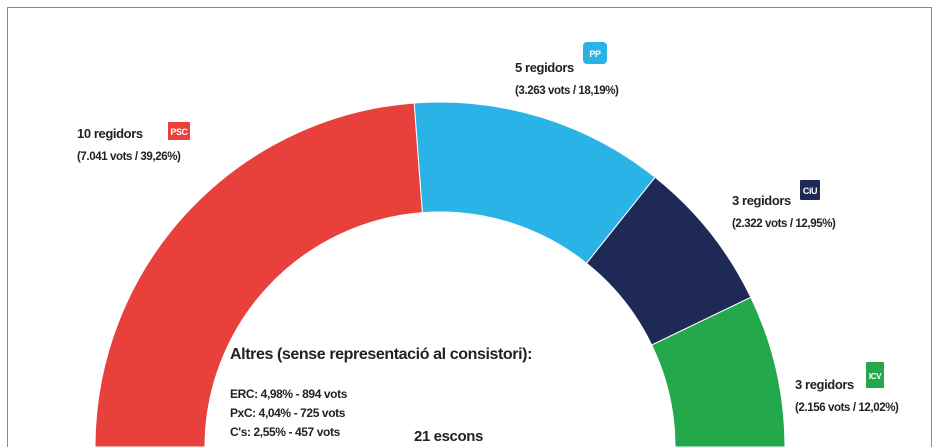 This screenshot has width=939, height=447. What do you see at coordinates (285, 432) in the screenshot?
I see `others-item: C's: 2,55% - 457 vots` at bounding box center [285, 432].